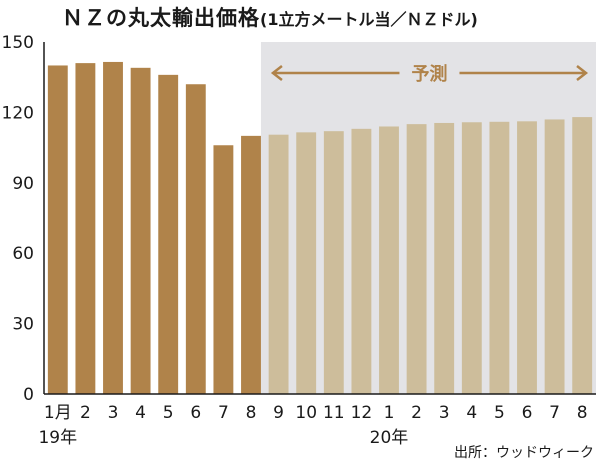 Image resolution: width=600 pixels, height=466 pixels. What do you see at coordinates (23, 184) in the screenshot?
I see `y-tick-label: 90` at bounding box center [23, 184].